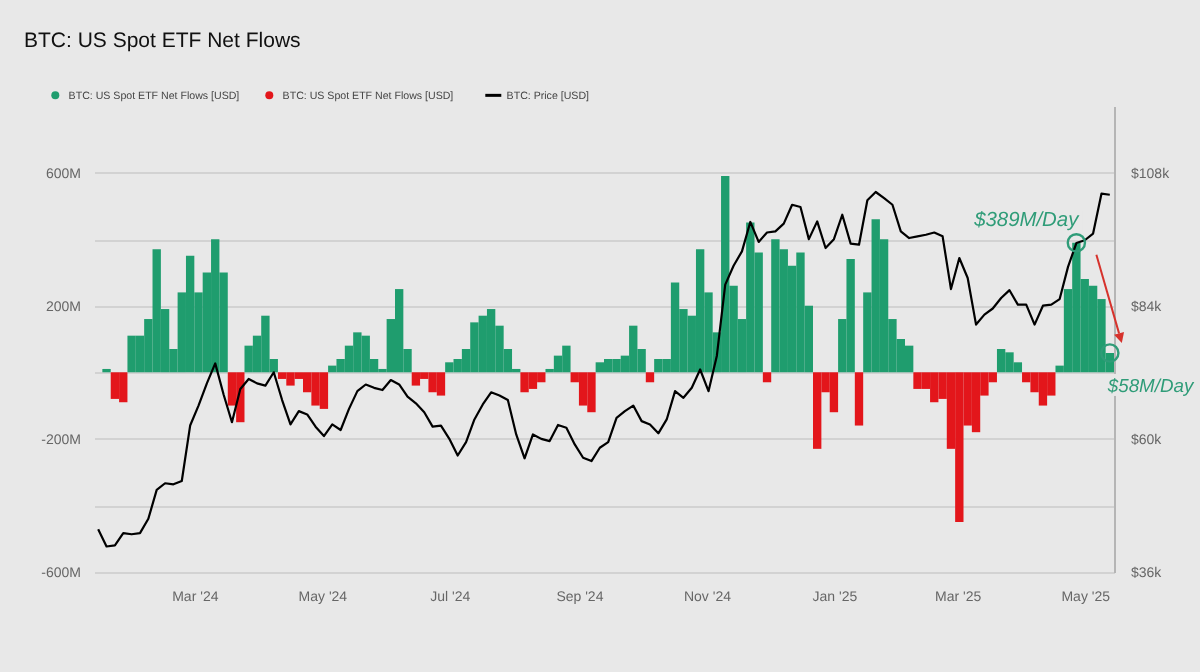 The height and width of the screenshot is (672, 1200). What do you see at coordinates (1150, 384) in the screenshot?
I see `annotation: $58M/Day` at bounding box center [1150, 384].